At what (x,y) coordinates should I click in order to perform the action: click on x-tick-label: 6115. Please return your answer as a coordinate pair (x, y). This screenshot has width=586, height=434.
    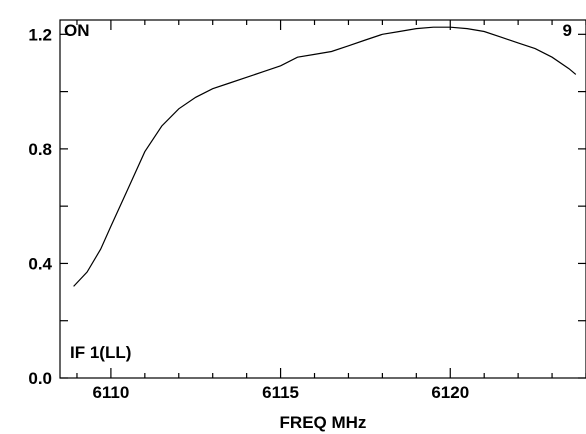
    Looking at the image, I should click on (280, 392).